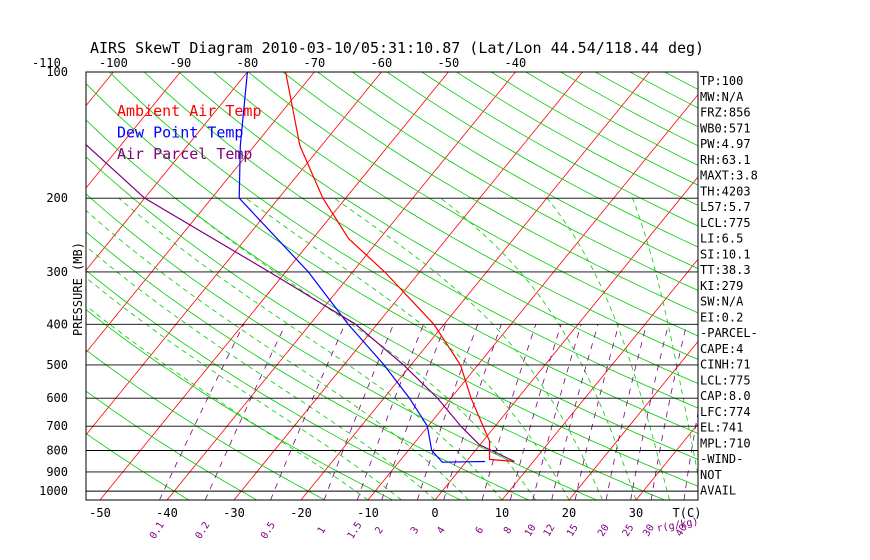  I want to click on mixing-ratio-label: 30, so click(649, 531).